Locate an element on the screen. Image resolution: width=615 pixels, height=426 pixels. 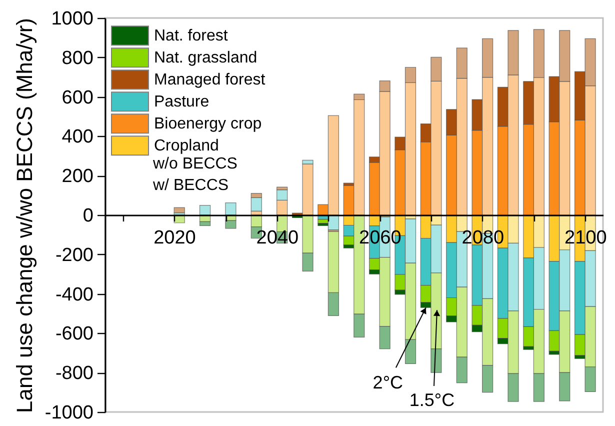
y-axis-title: Land use change w/wo BECCS (Mha/yr) is located at coordinates (24, 215).